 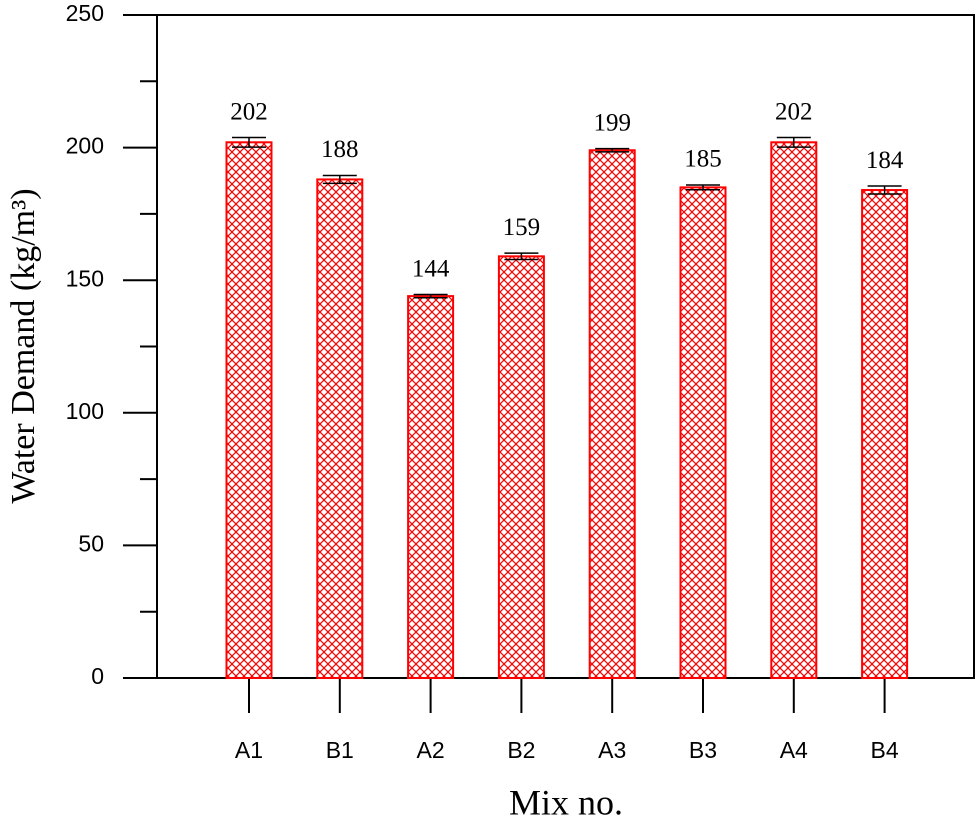 I want to click on x-tick-label: A3, so click(x=612, y=750).